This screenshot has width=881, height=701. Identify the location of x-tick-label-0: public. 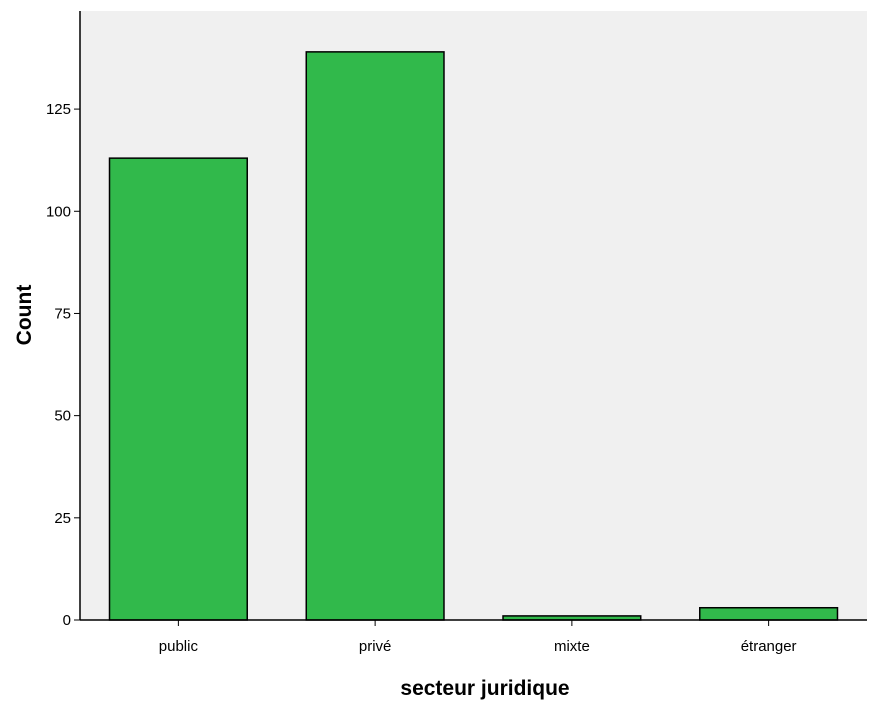
(179, 646).